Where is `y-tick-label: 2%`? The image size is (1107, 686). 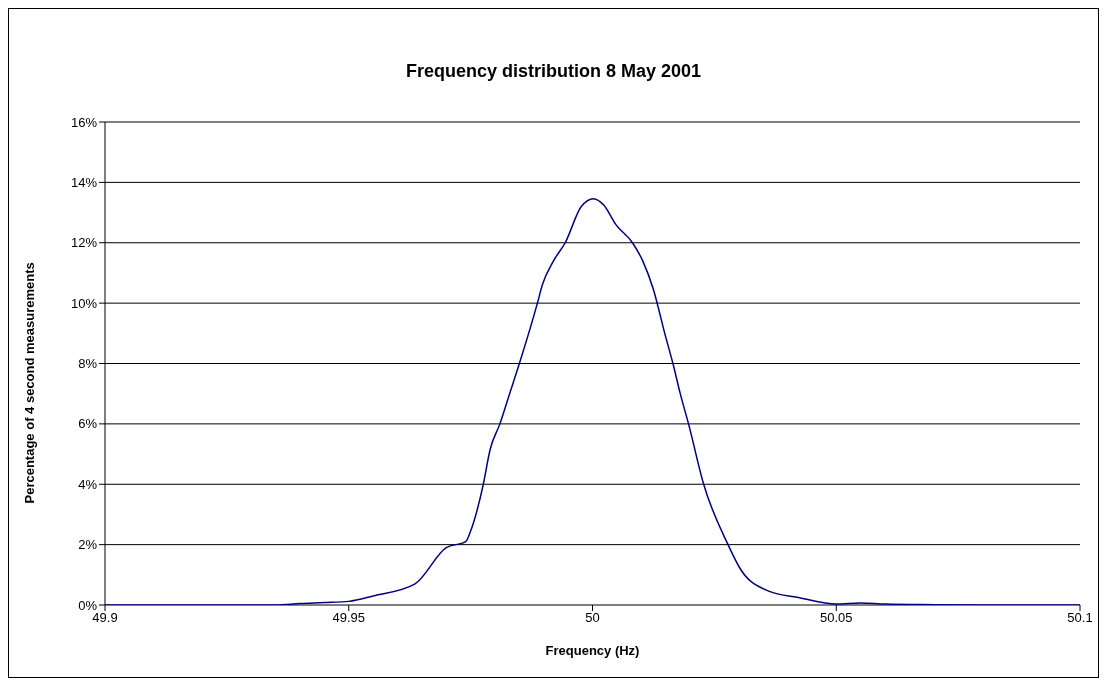
y-tick-label: 2% is located at coordinates (88, 545).